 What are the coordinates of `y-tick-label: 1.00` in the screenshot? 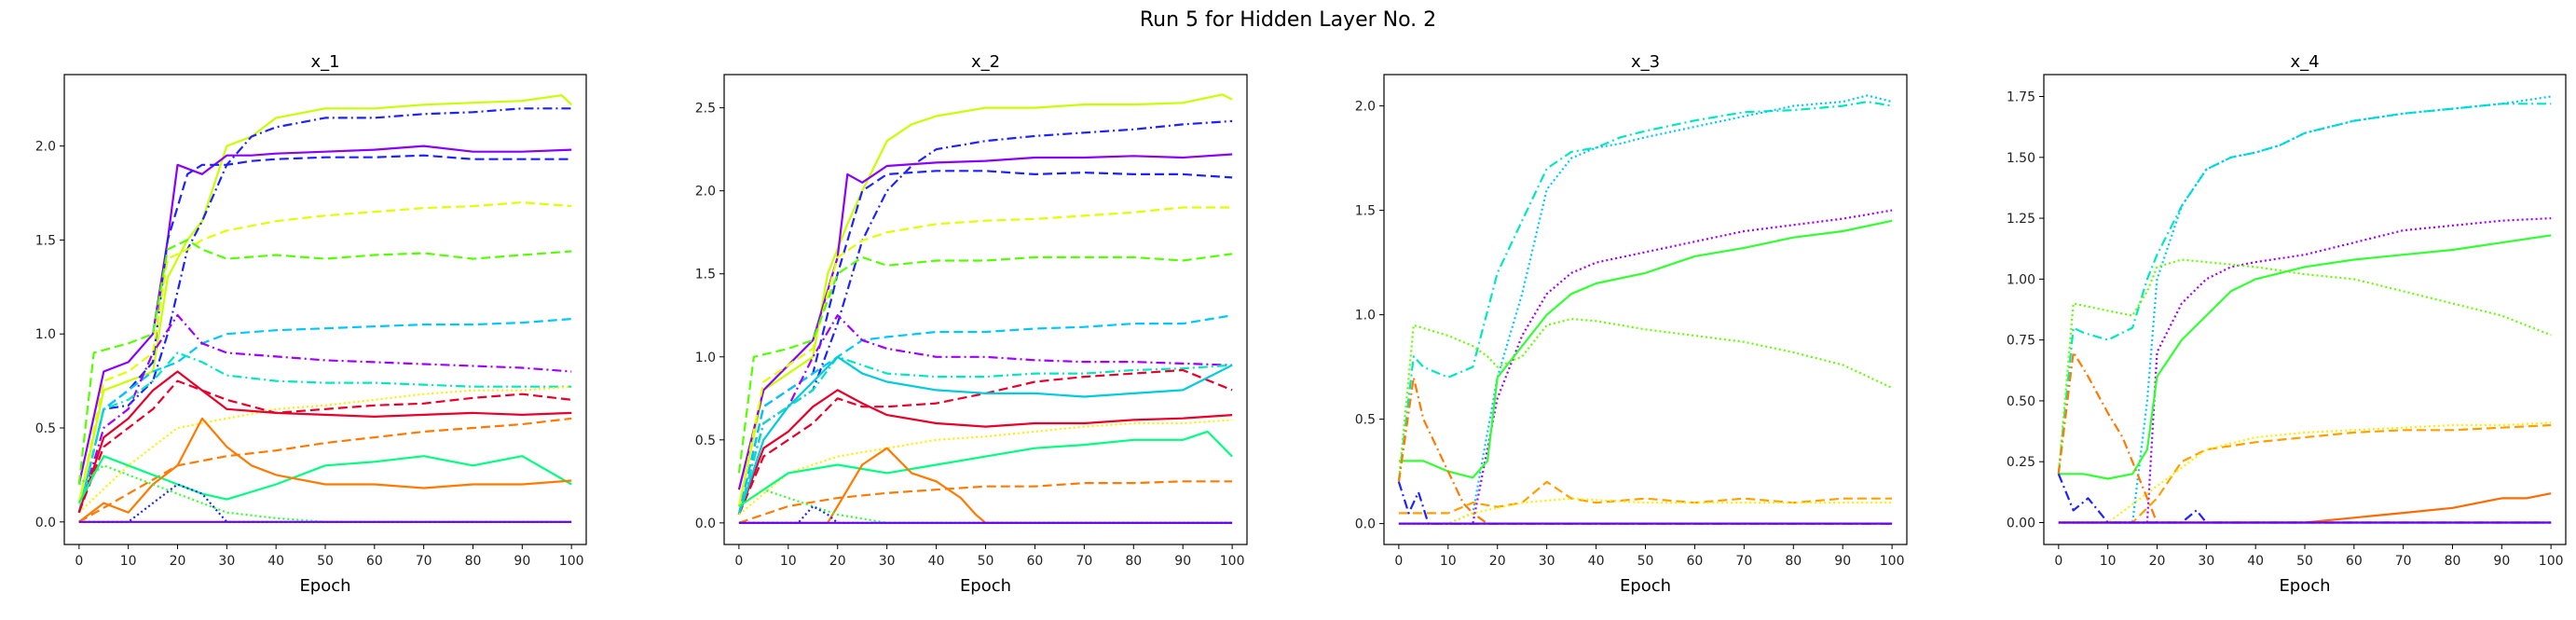 It's located at (2021, 279).